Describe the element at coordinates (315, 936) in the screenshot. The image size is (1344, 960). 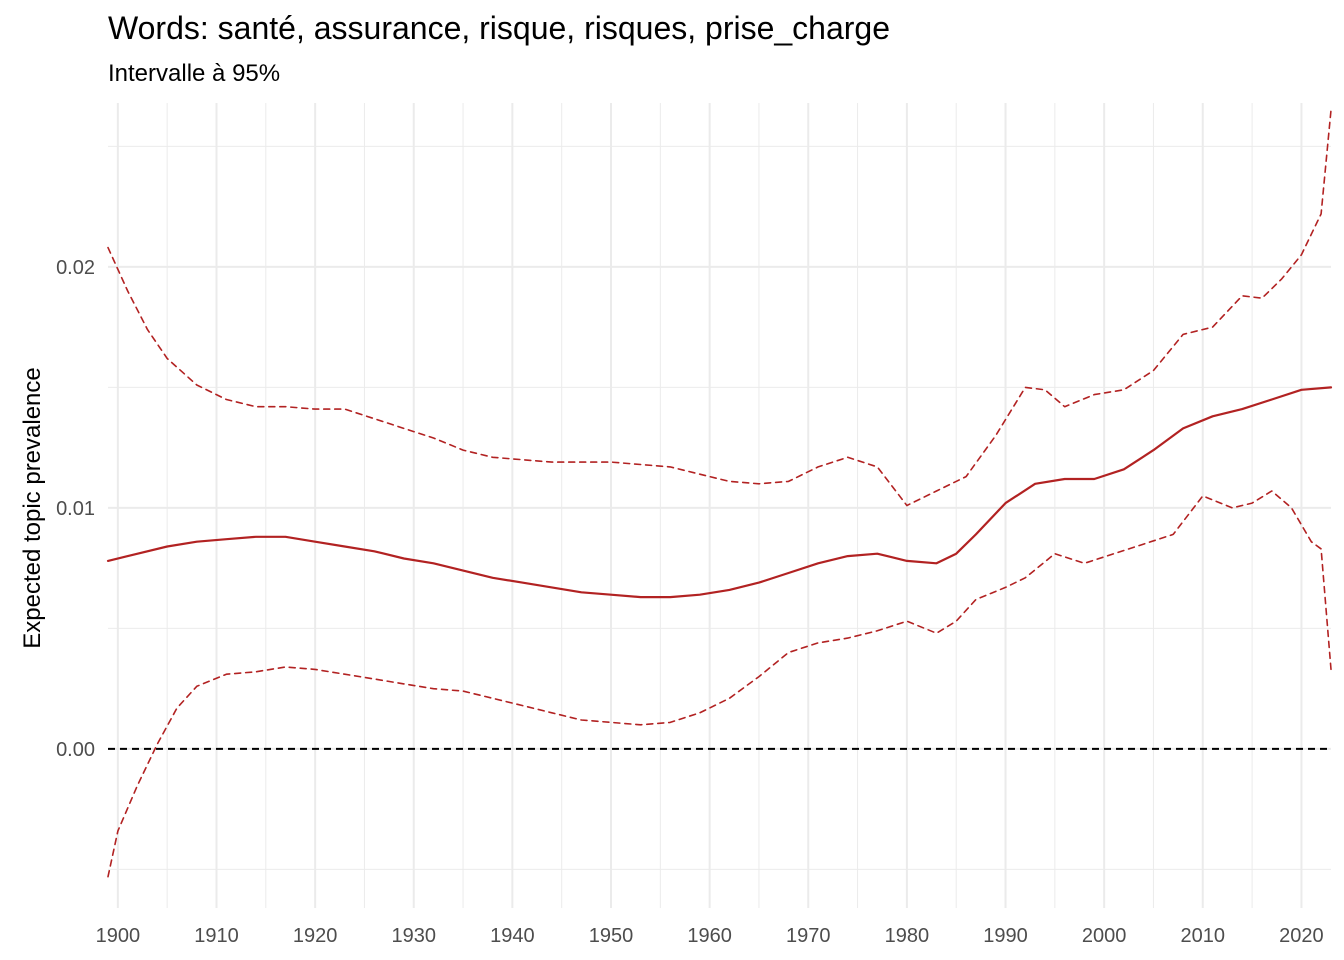
I see `x-tick-label: 1920` at that location.